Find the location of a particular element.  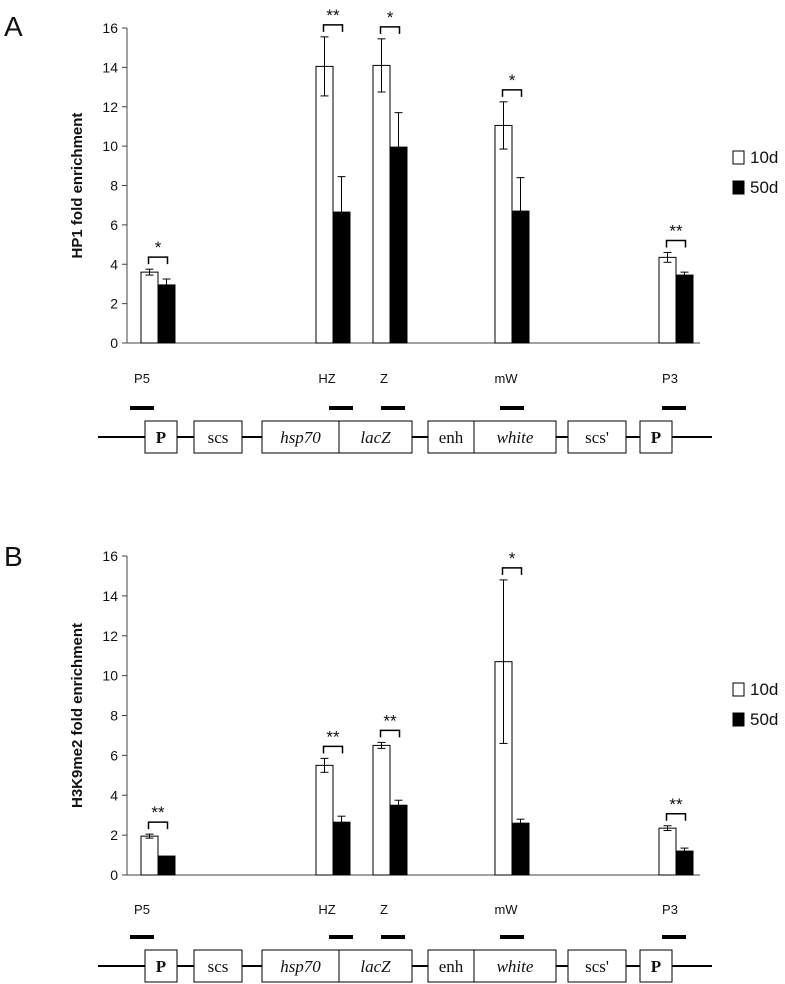

bar-50d-Z is located at coordinates (398, 840).